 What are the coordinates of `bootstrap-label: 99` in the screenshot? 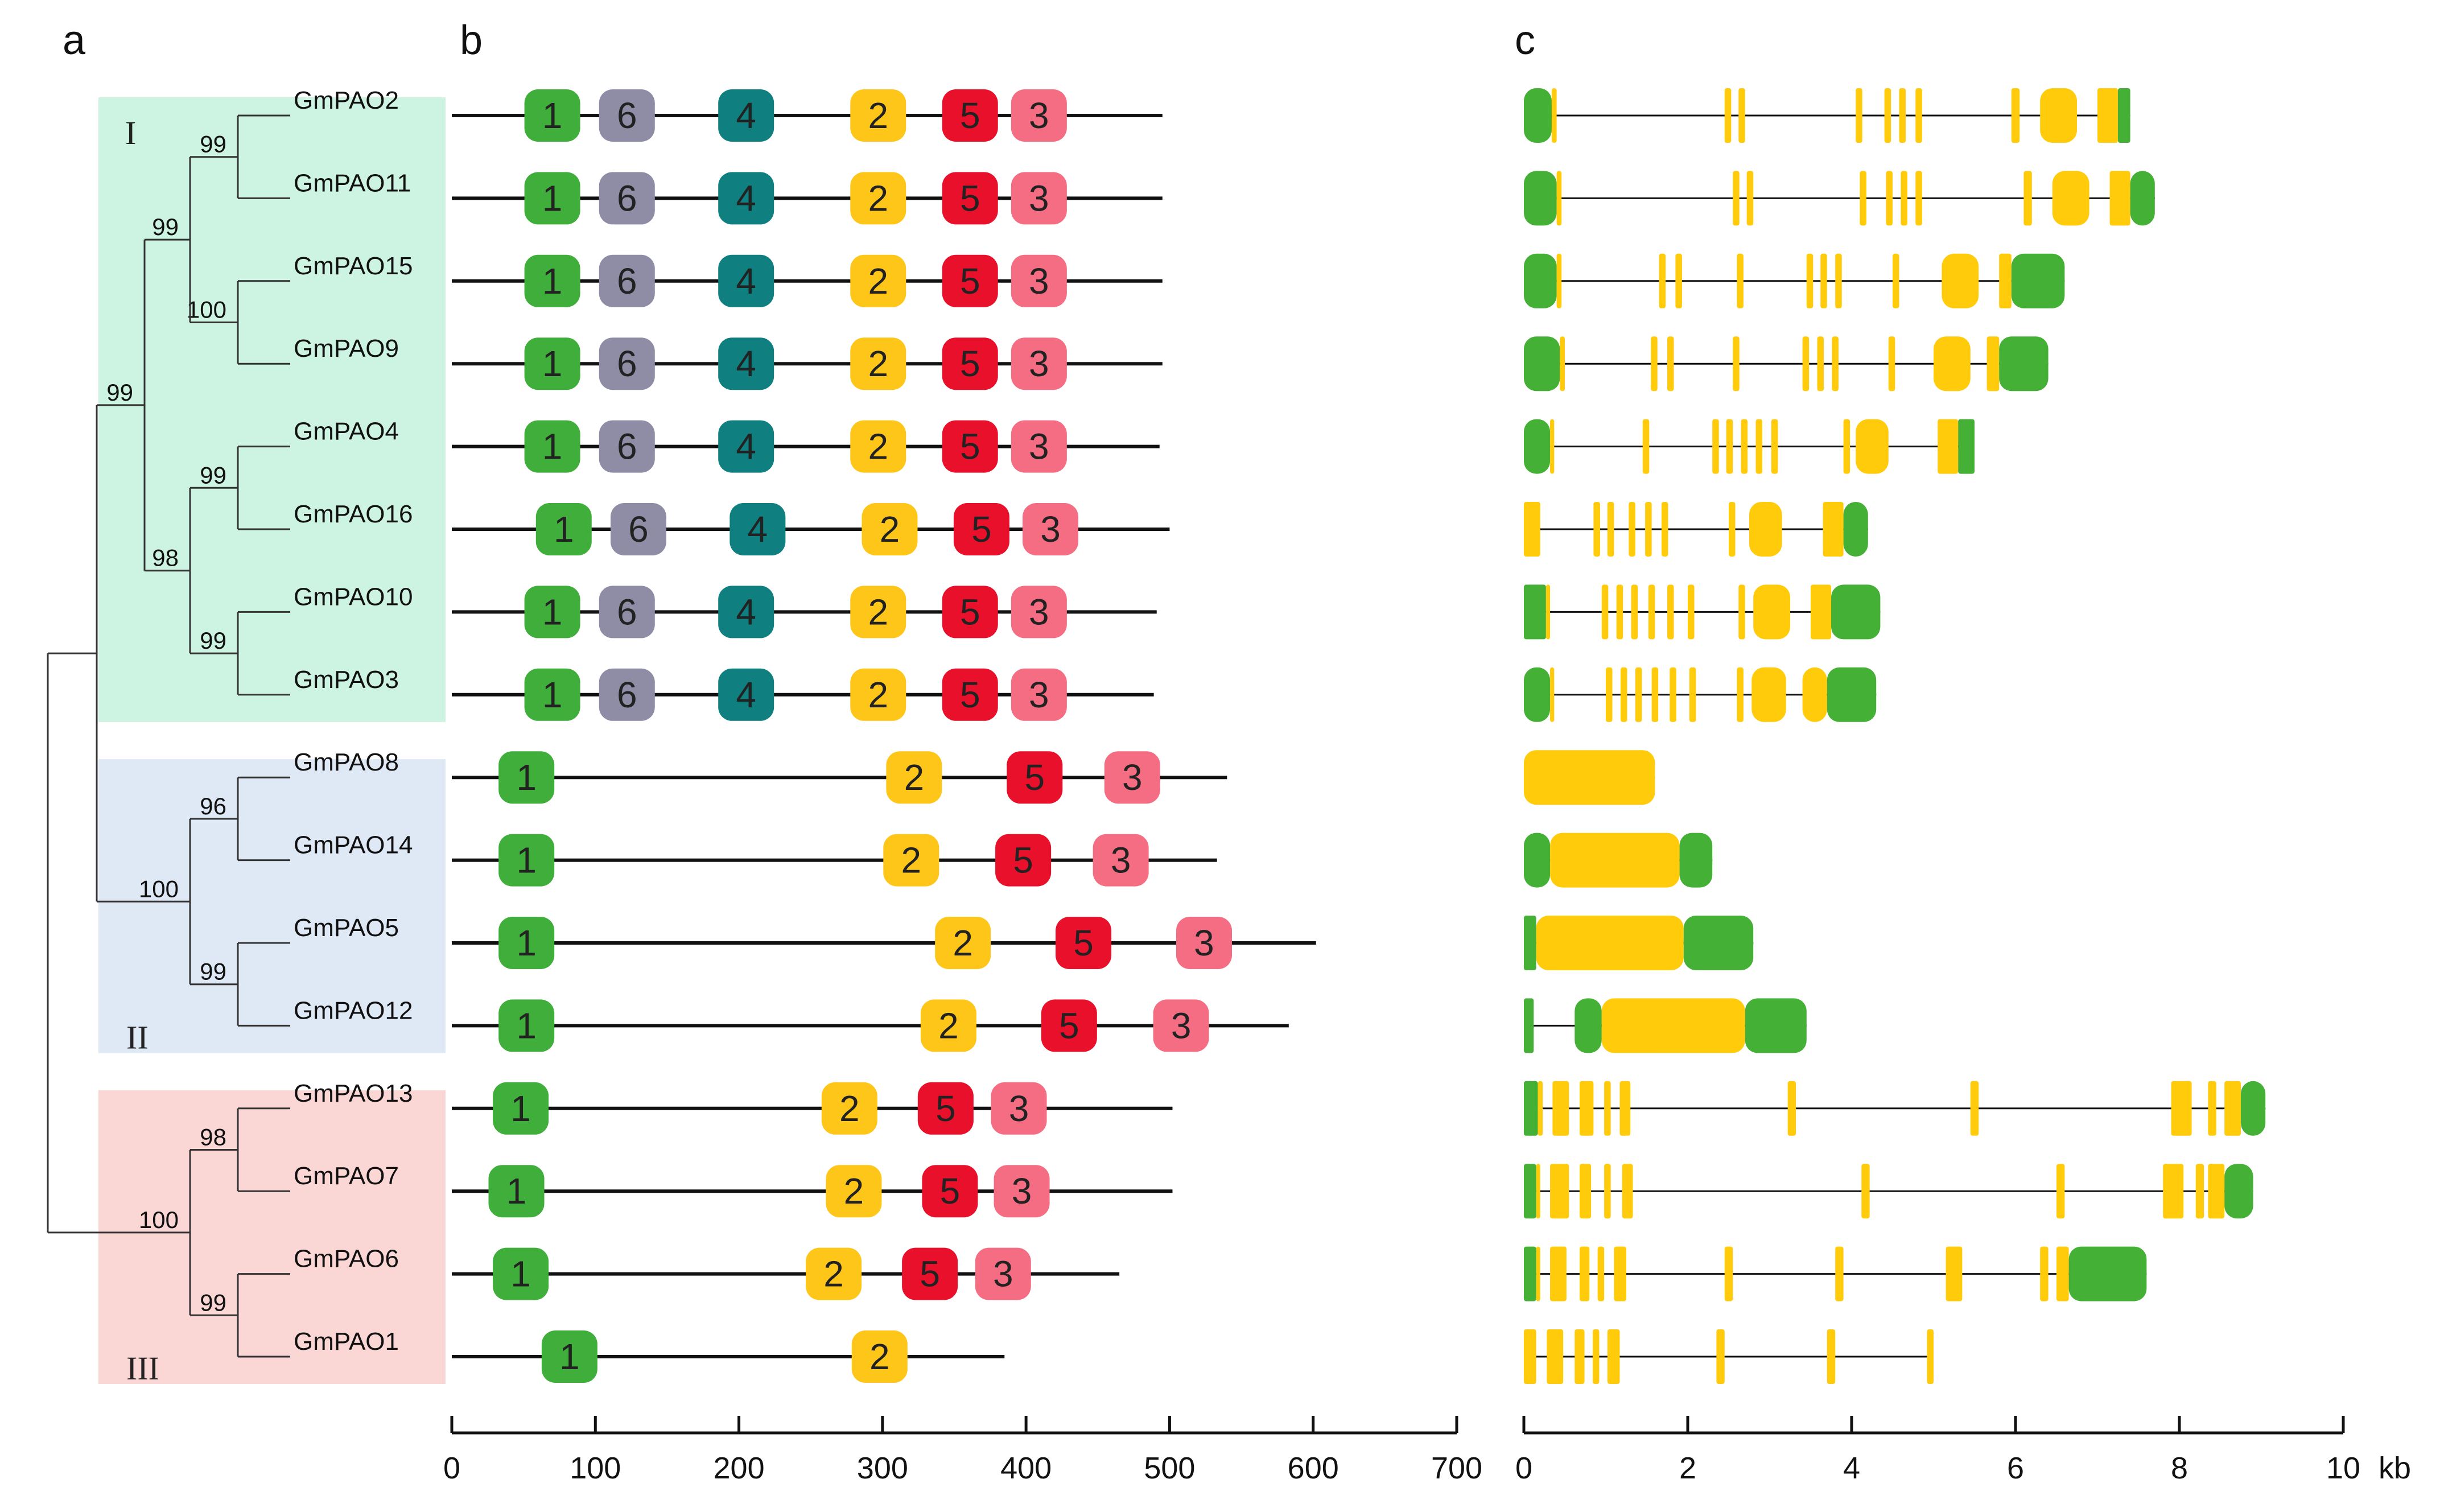 It's located at (213, 1302).